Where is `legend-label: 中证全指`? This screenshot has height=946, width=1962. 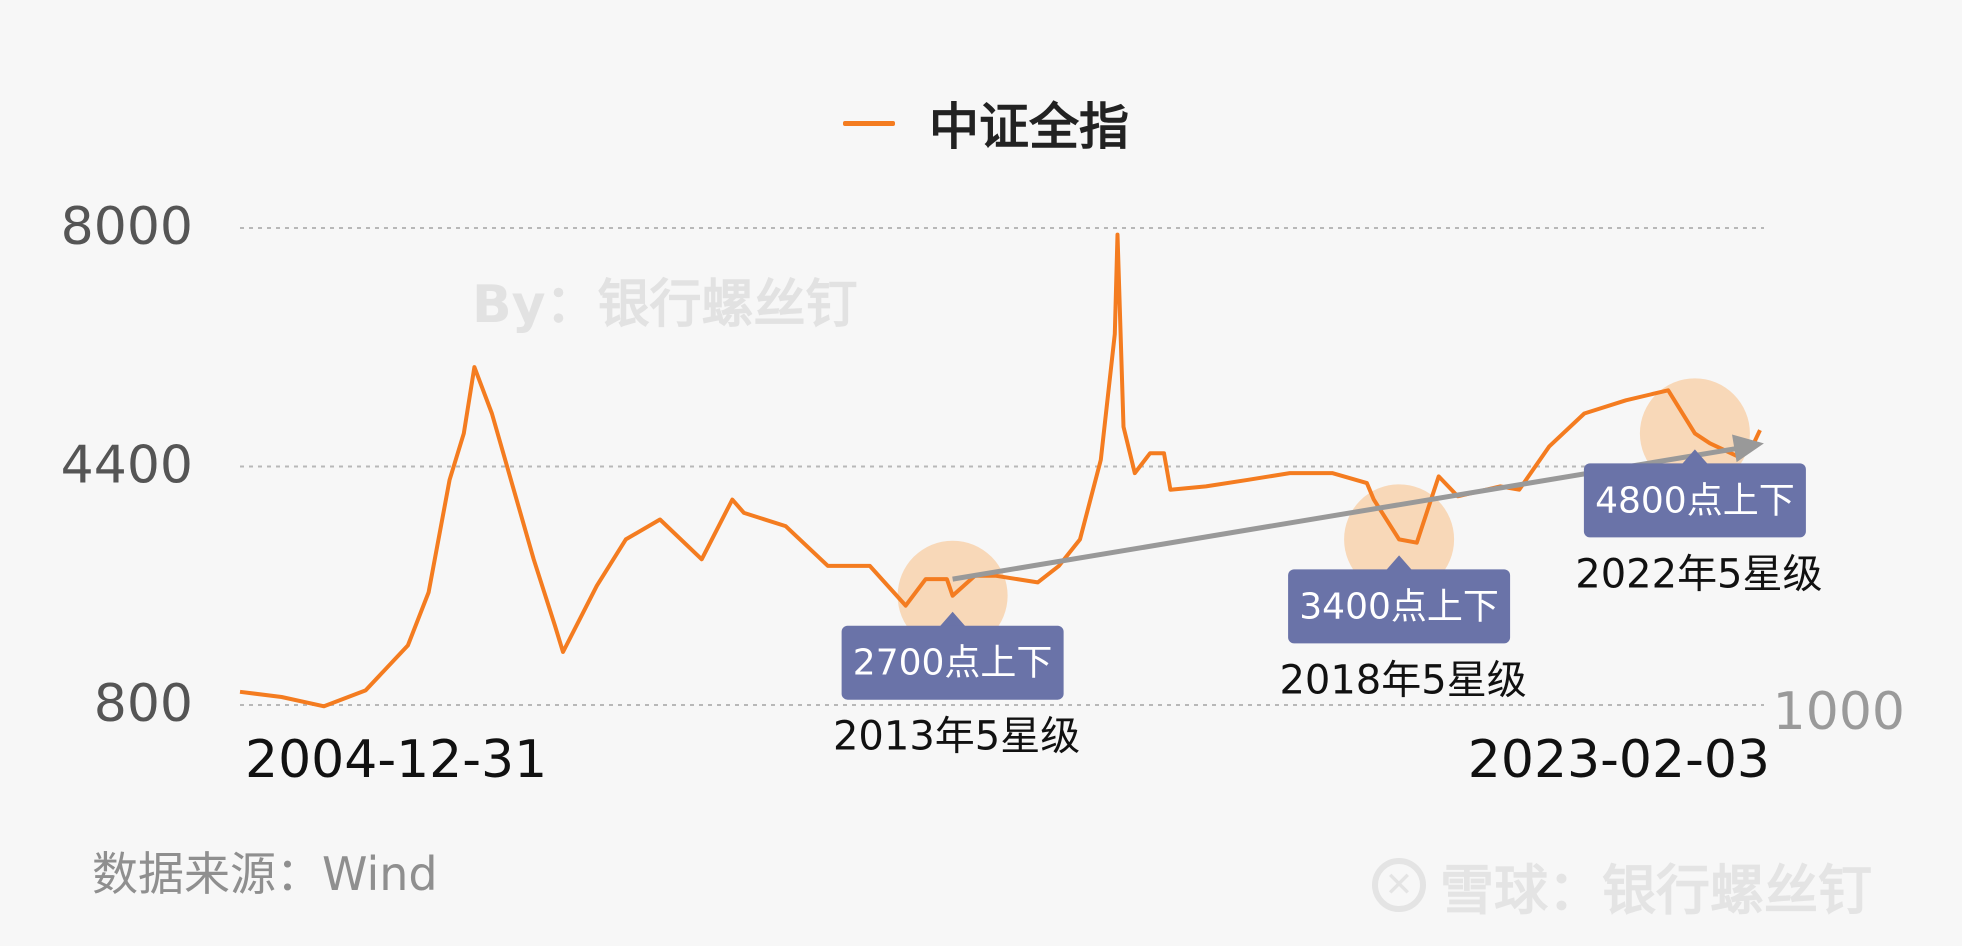 legend-label: 中证全指 is located at coordinates (1029, 127).